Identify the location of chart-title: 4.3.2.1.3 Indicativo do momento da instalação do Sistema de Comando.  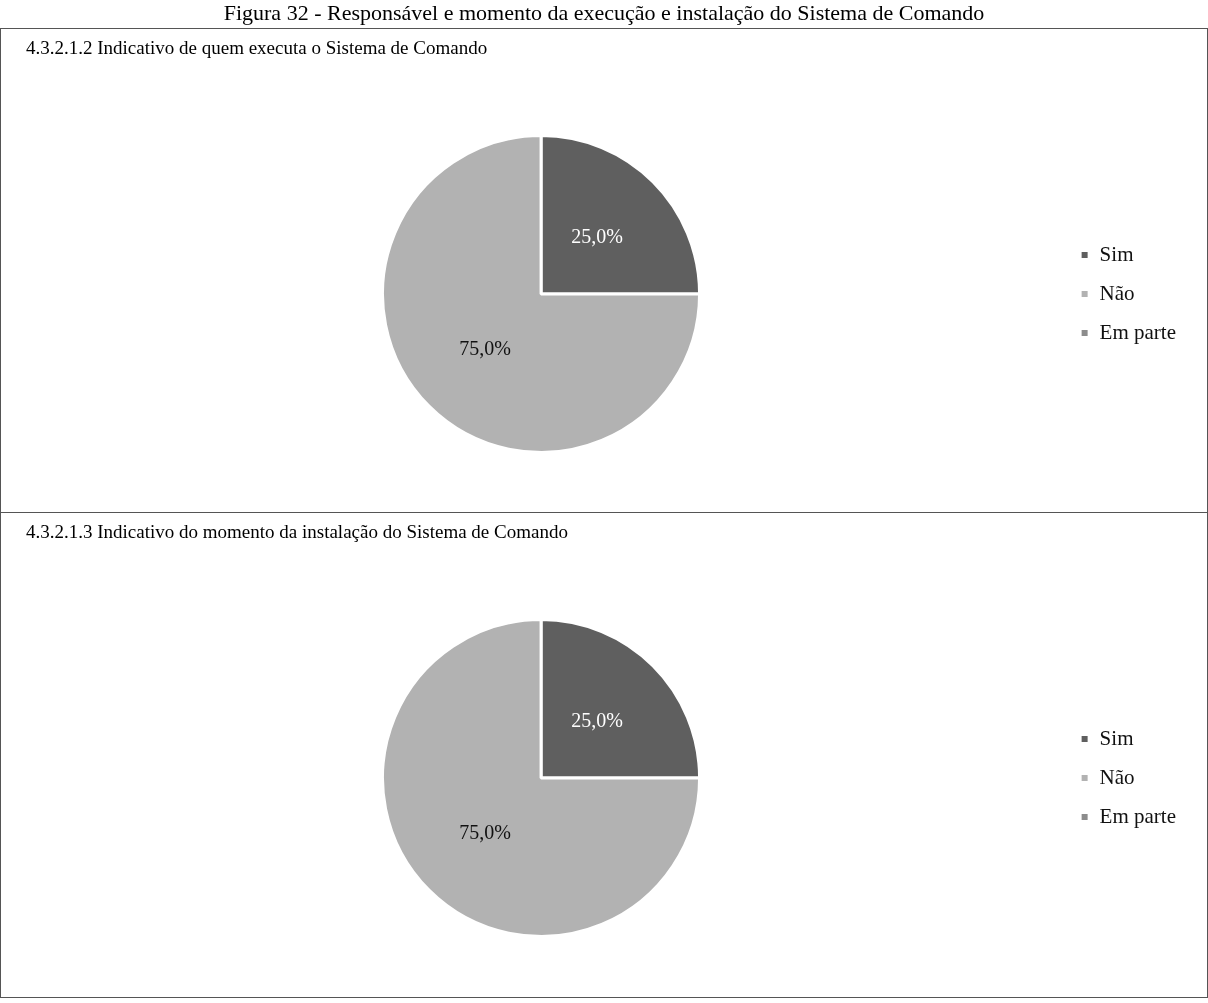
(297, 532).